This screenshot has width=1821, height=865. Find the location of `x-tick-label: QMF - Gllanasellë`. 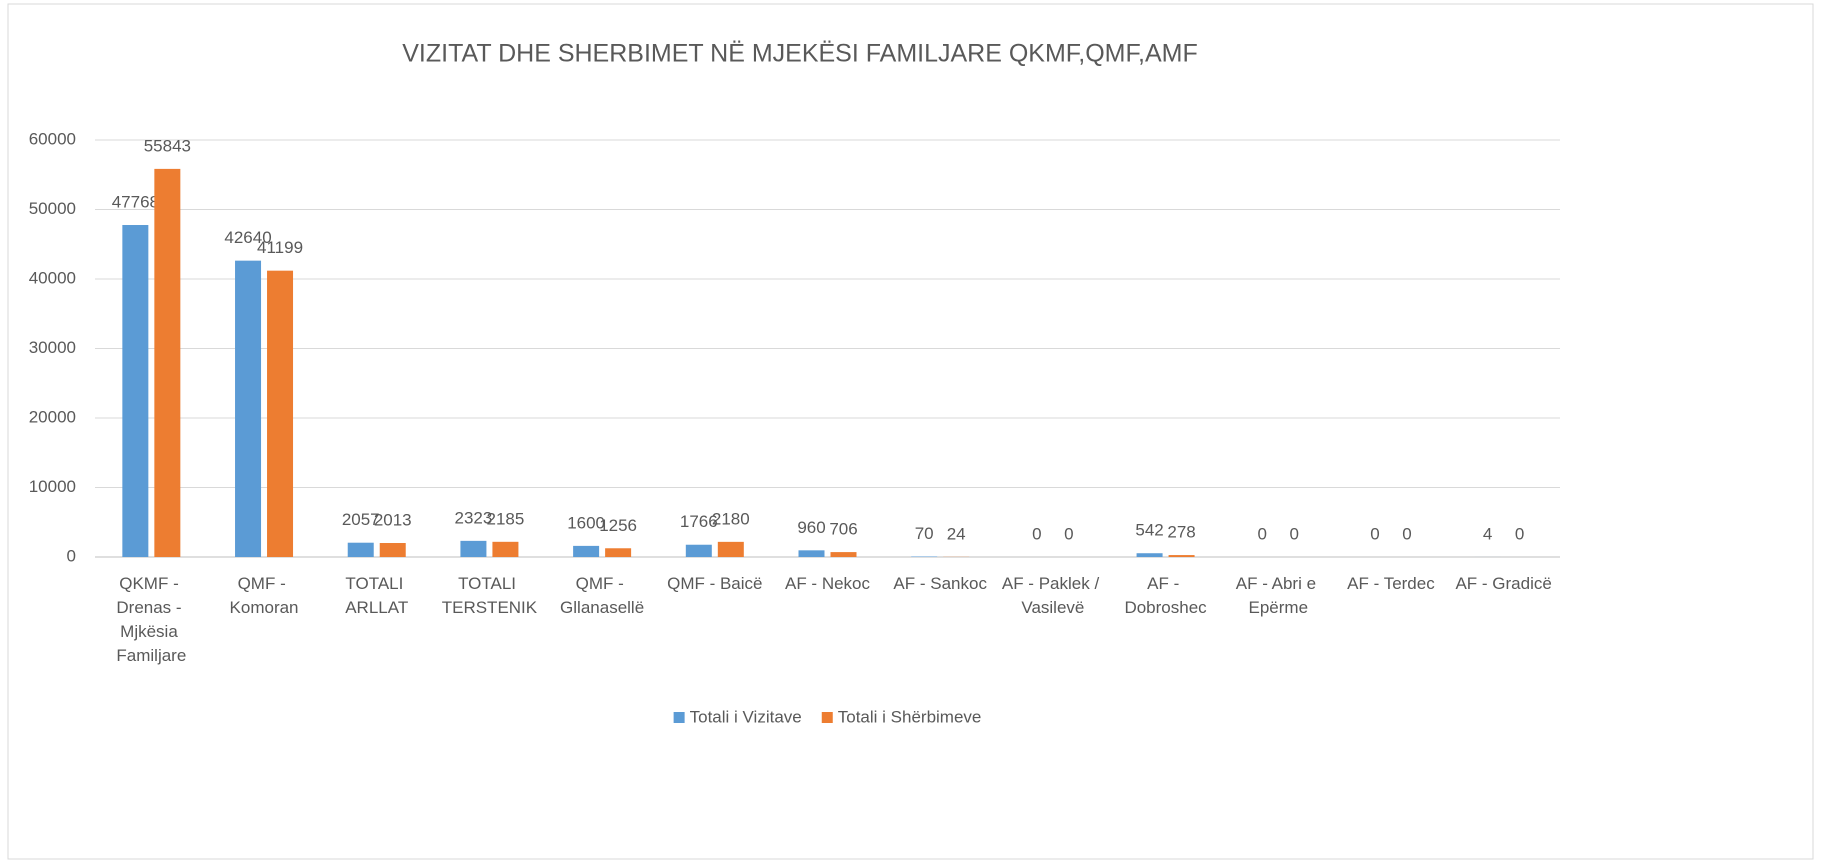

x-tick-label: QMF - Gllanasellë is located at coordinates (602, 595).